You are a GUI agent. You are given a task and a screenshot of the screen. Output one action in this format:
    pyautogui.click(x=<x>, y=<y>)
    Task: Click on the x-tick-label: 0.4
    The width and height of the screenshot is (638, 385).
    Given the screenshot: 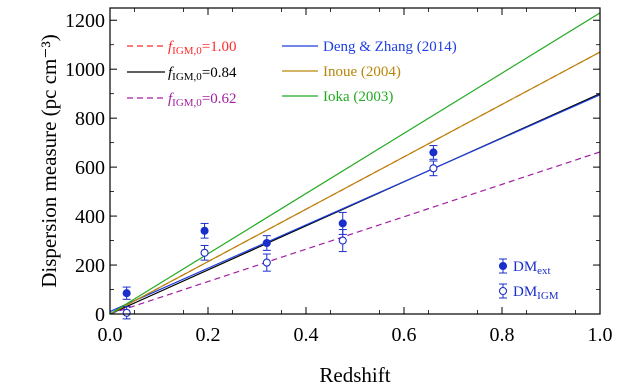 What is the action you would take?
    pyautogui.click(x=306, y=335)
    